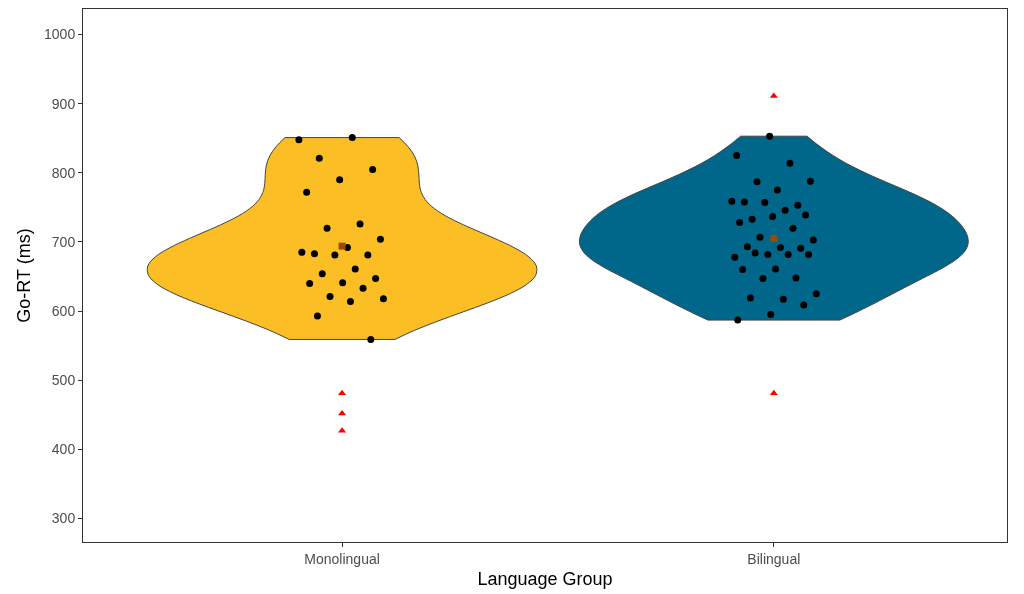 This screenshot has width=1024, height=594. I want to click on y-tick-label: 700, so click(63, 241).